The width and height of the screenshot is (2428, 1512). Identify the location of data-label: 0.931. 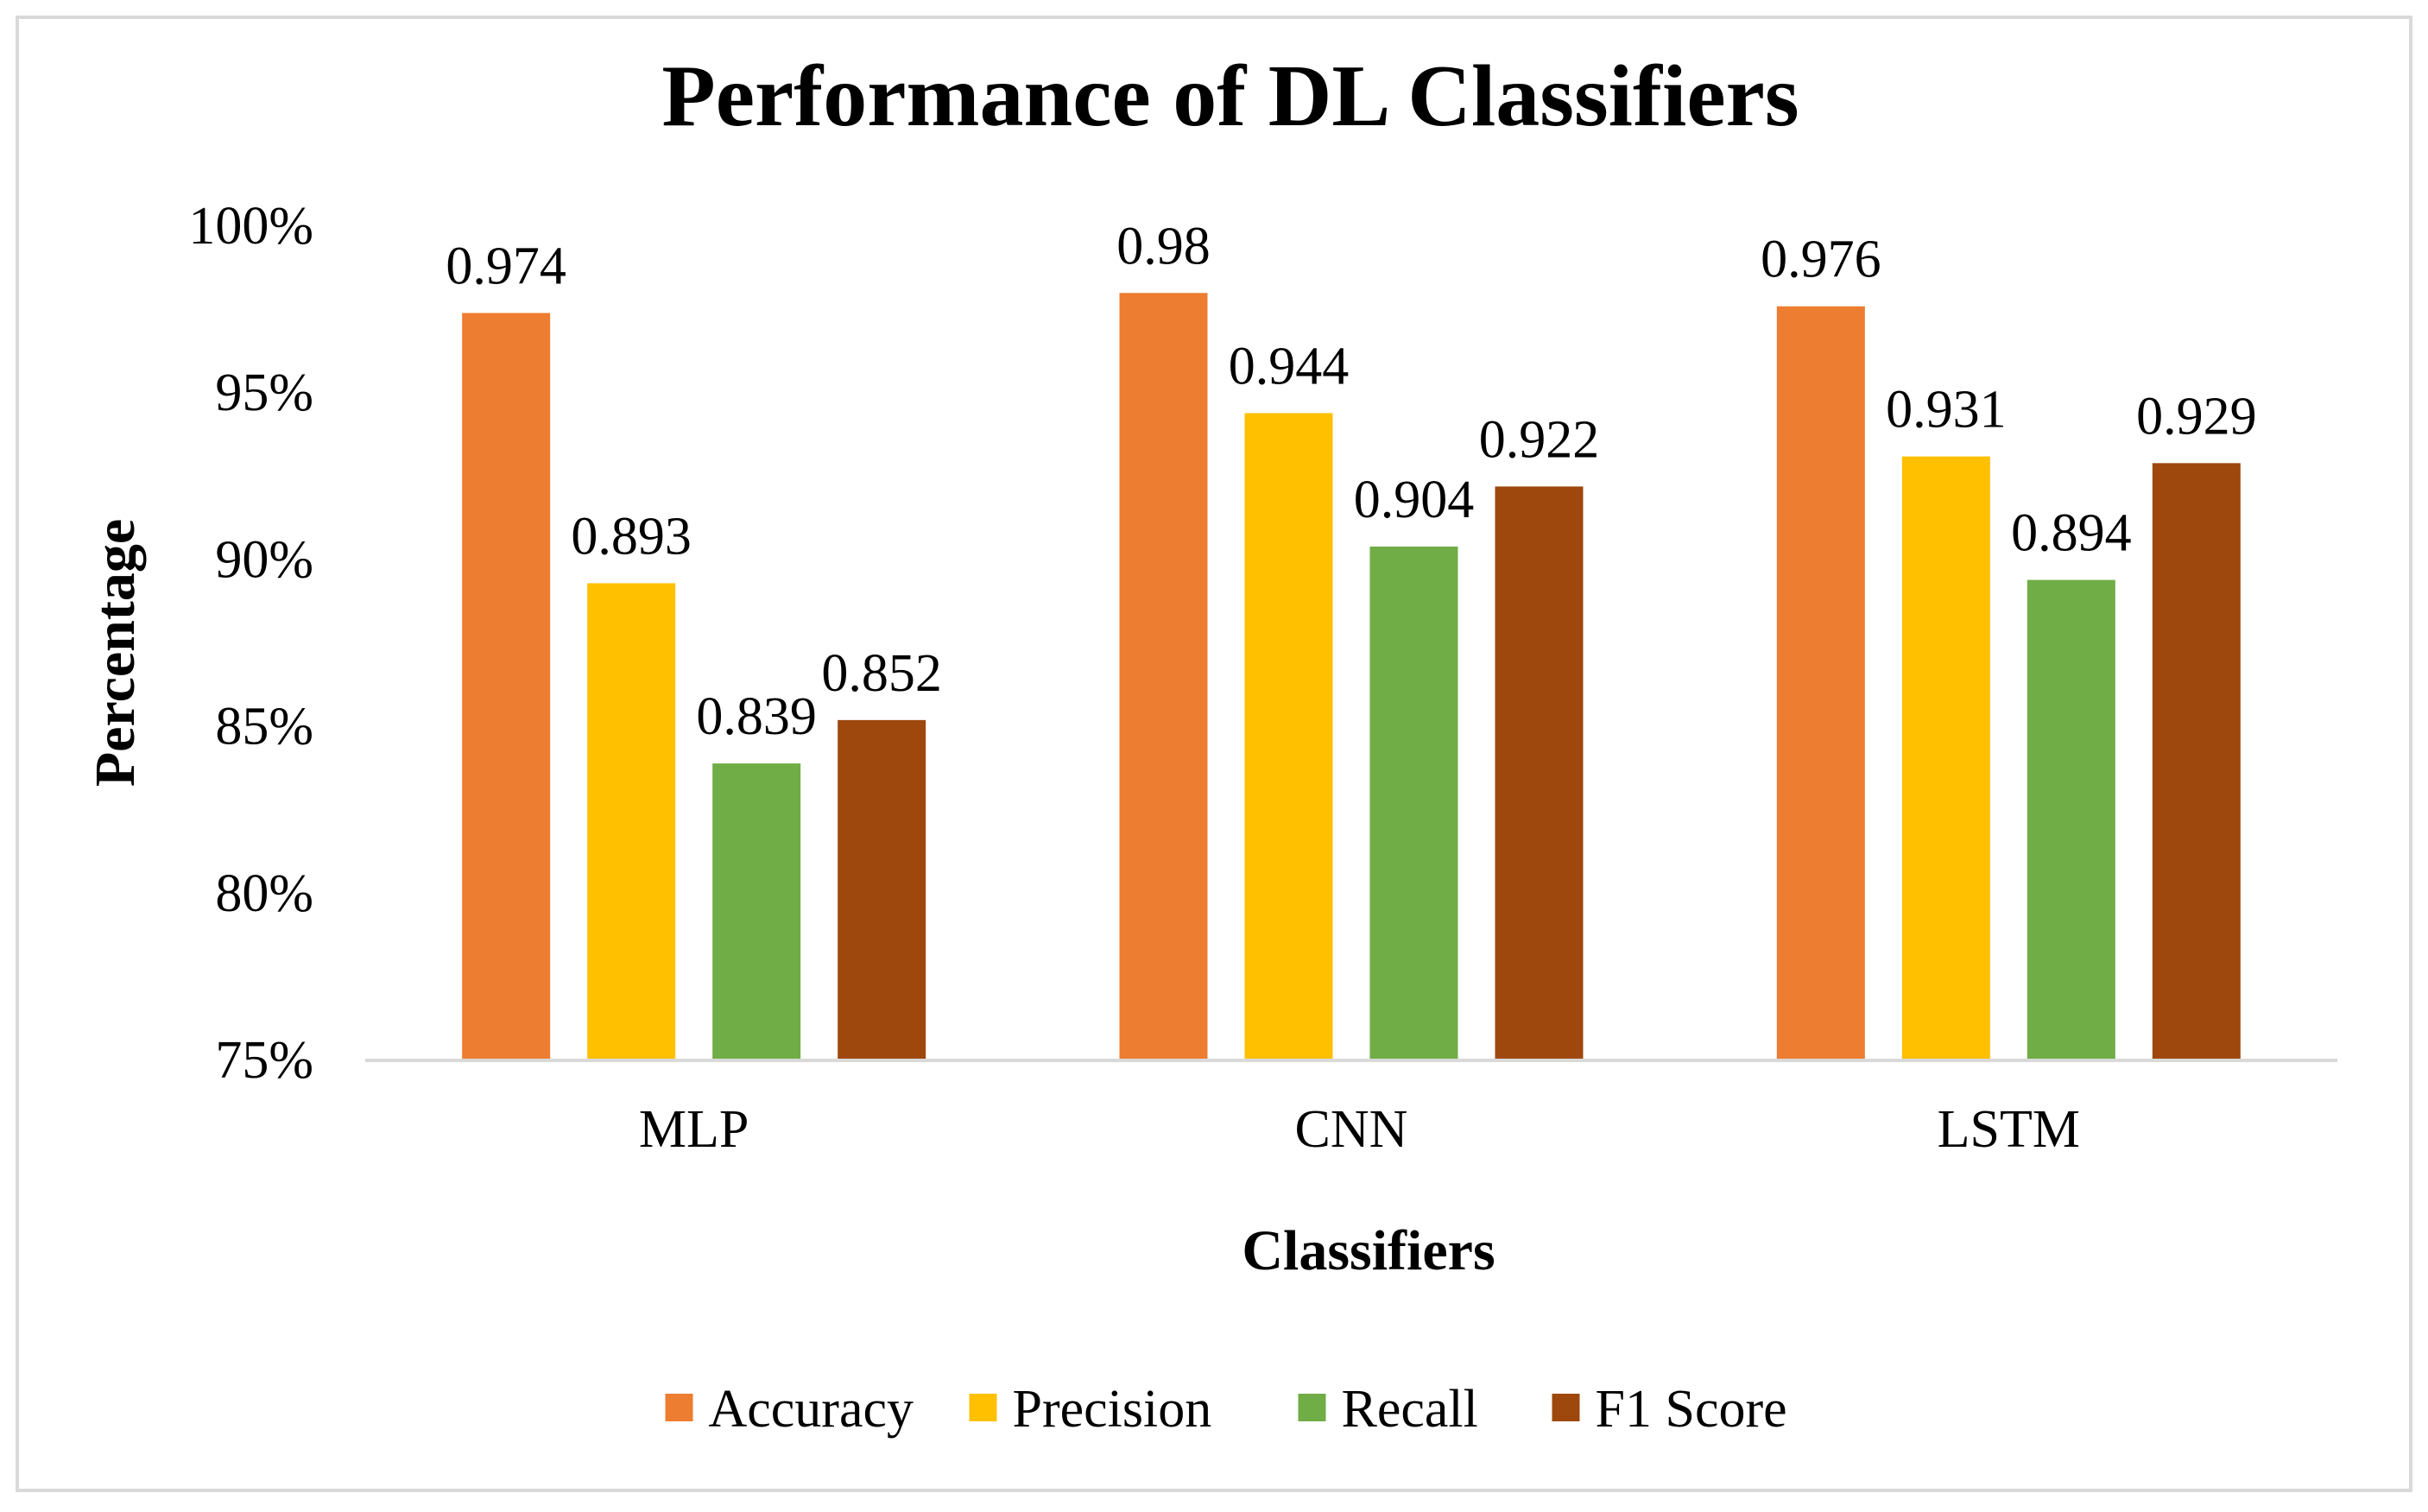
(1946, 410).